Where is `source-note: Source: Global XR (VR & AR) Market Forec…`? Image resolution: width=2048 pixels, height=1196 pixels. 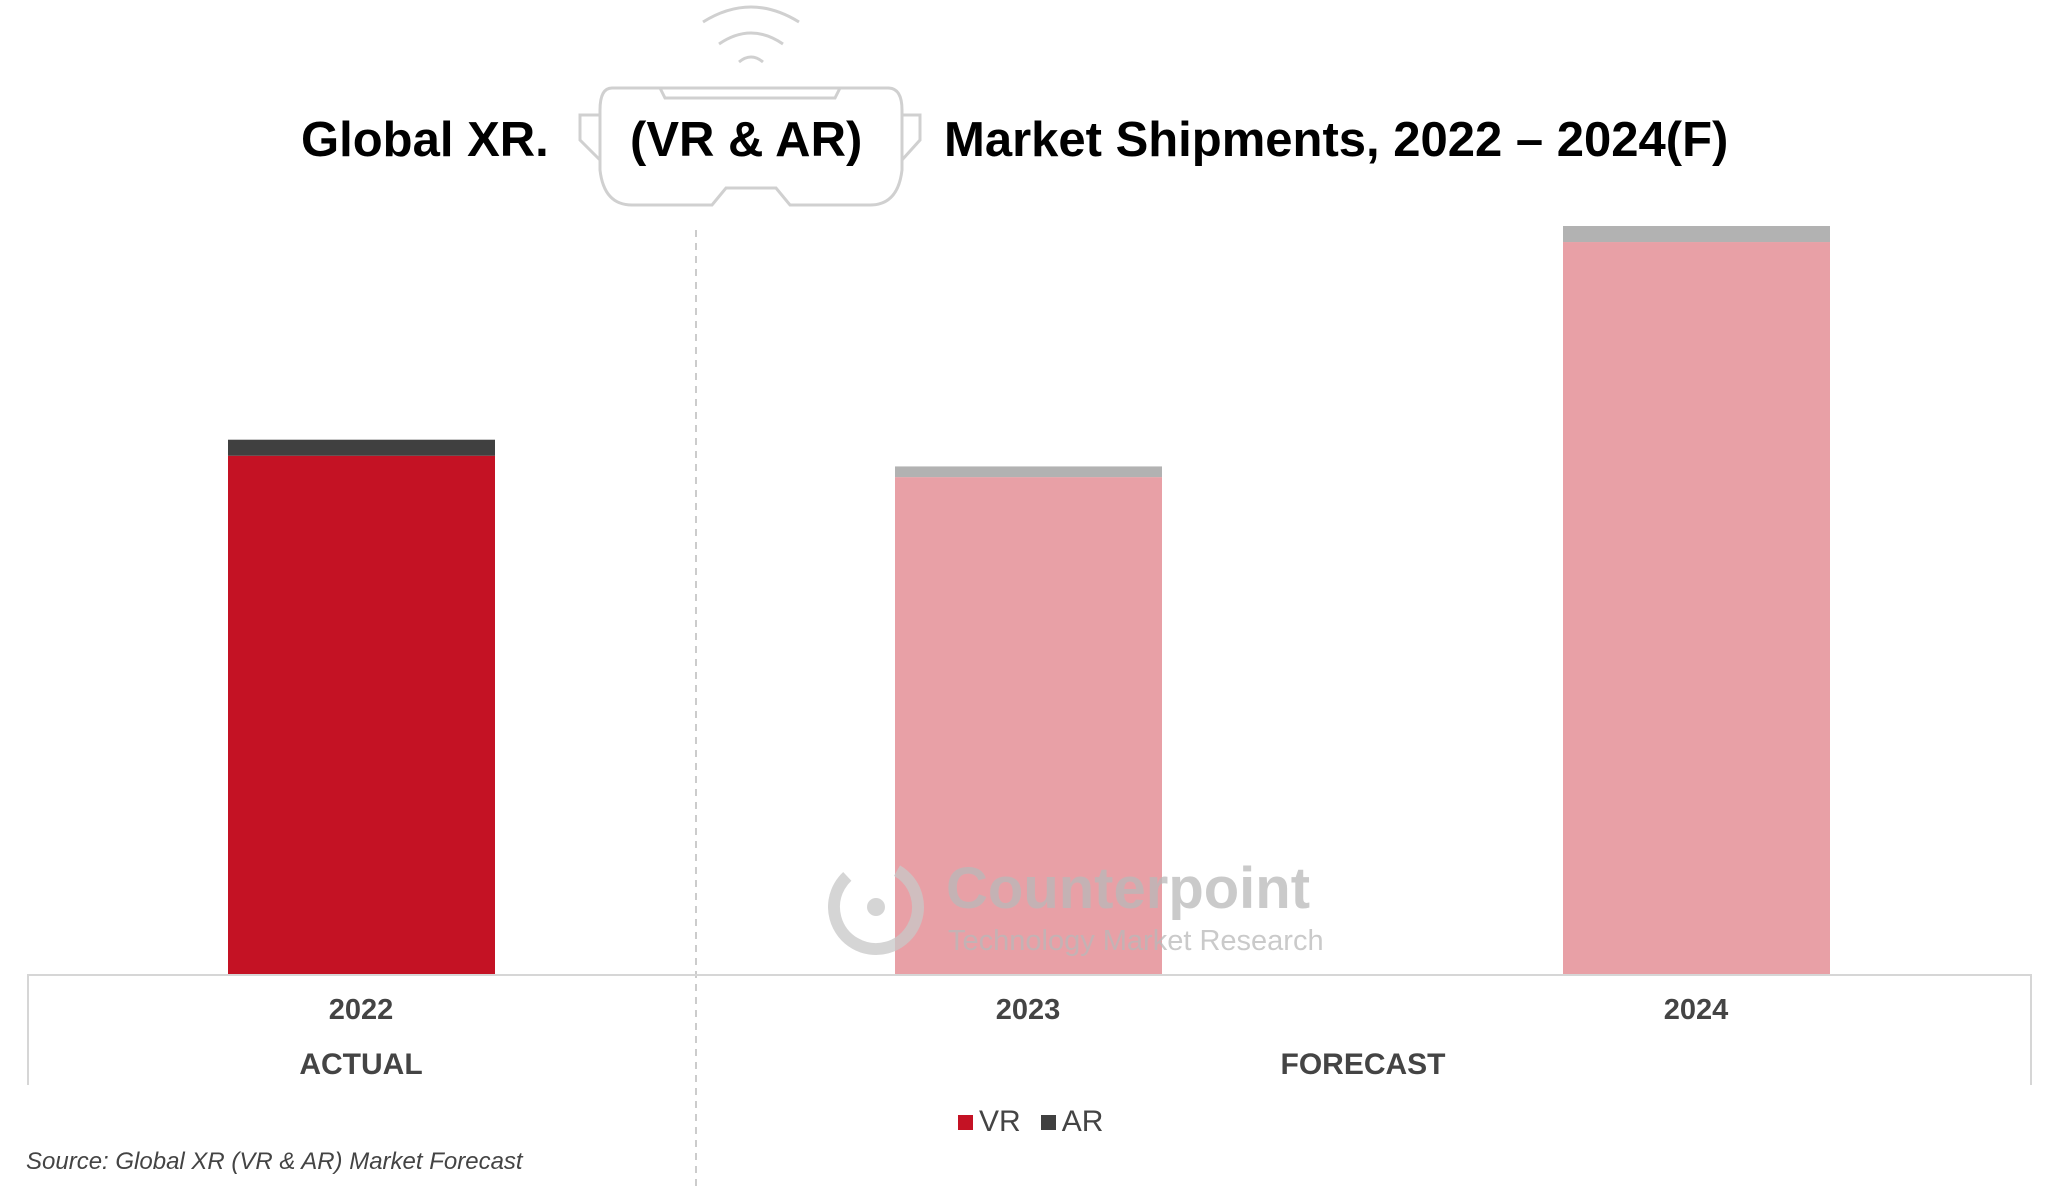 source-note: Source: Global XR (VR & AR) Market Forec… is located at coordinates (274, 1161).